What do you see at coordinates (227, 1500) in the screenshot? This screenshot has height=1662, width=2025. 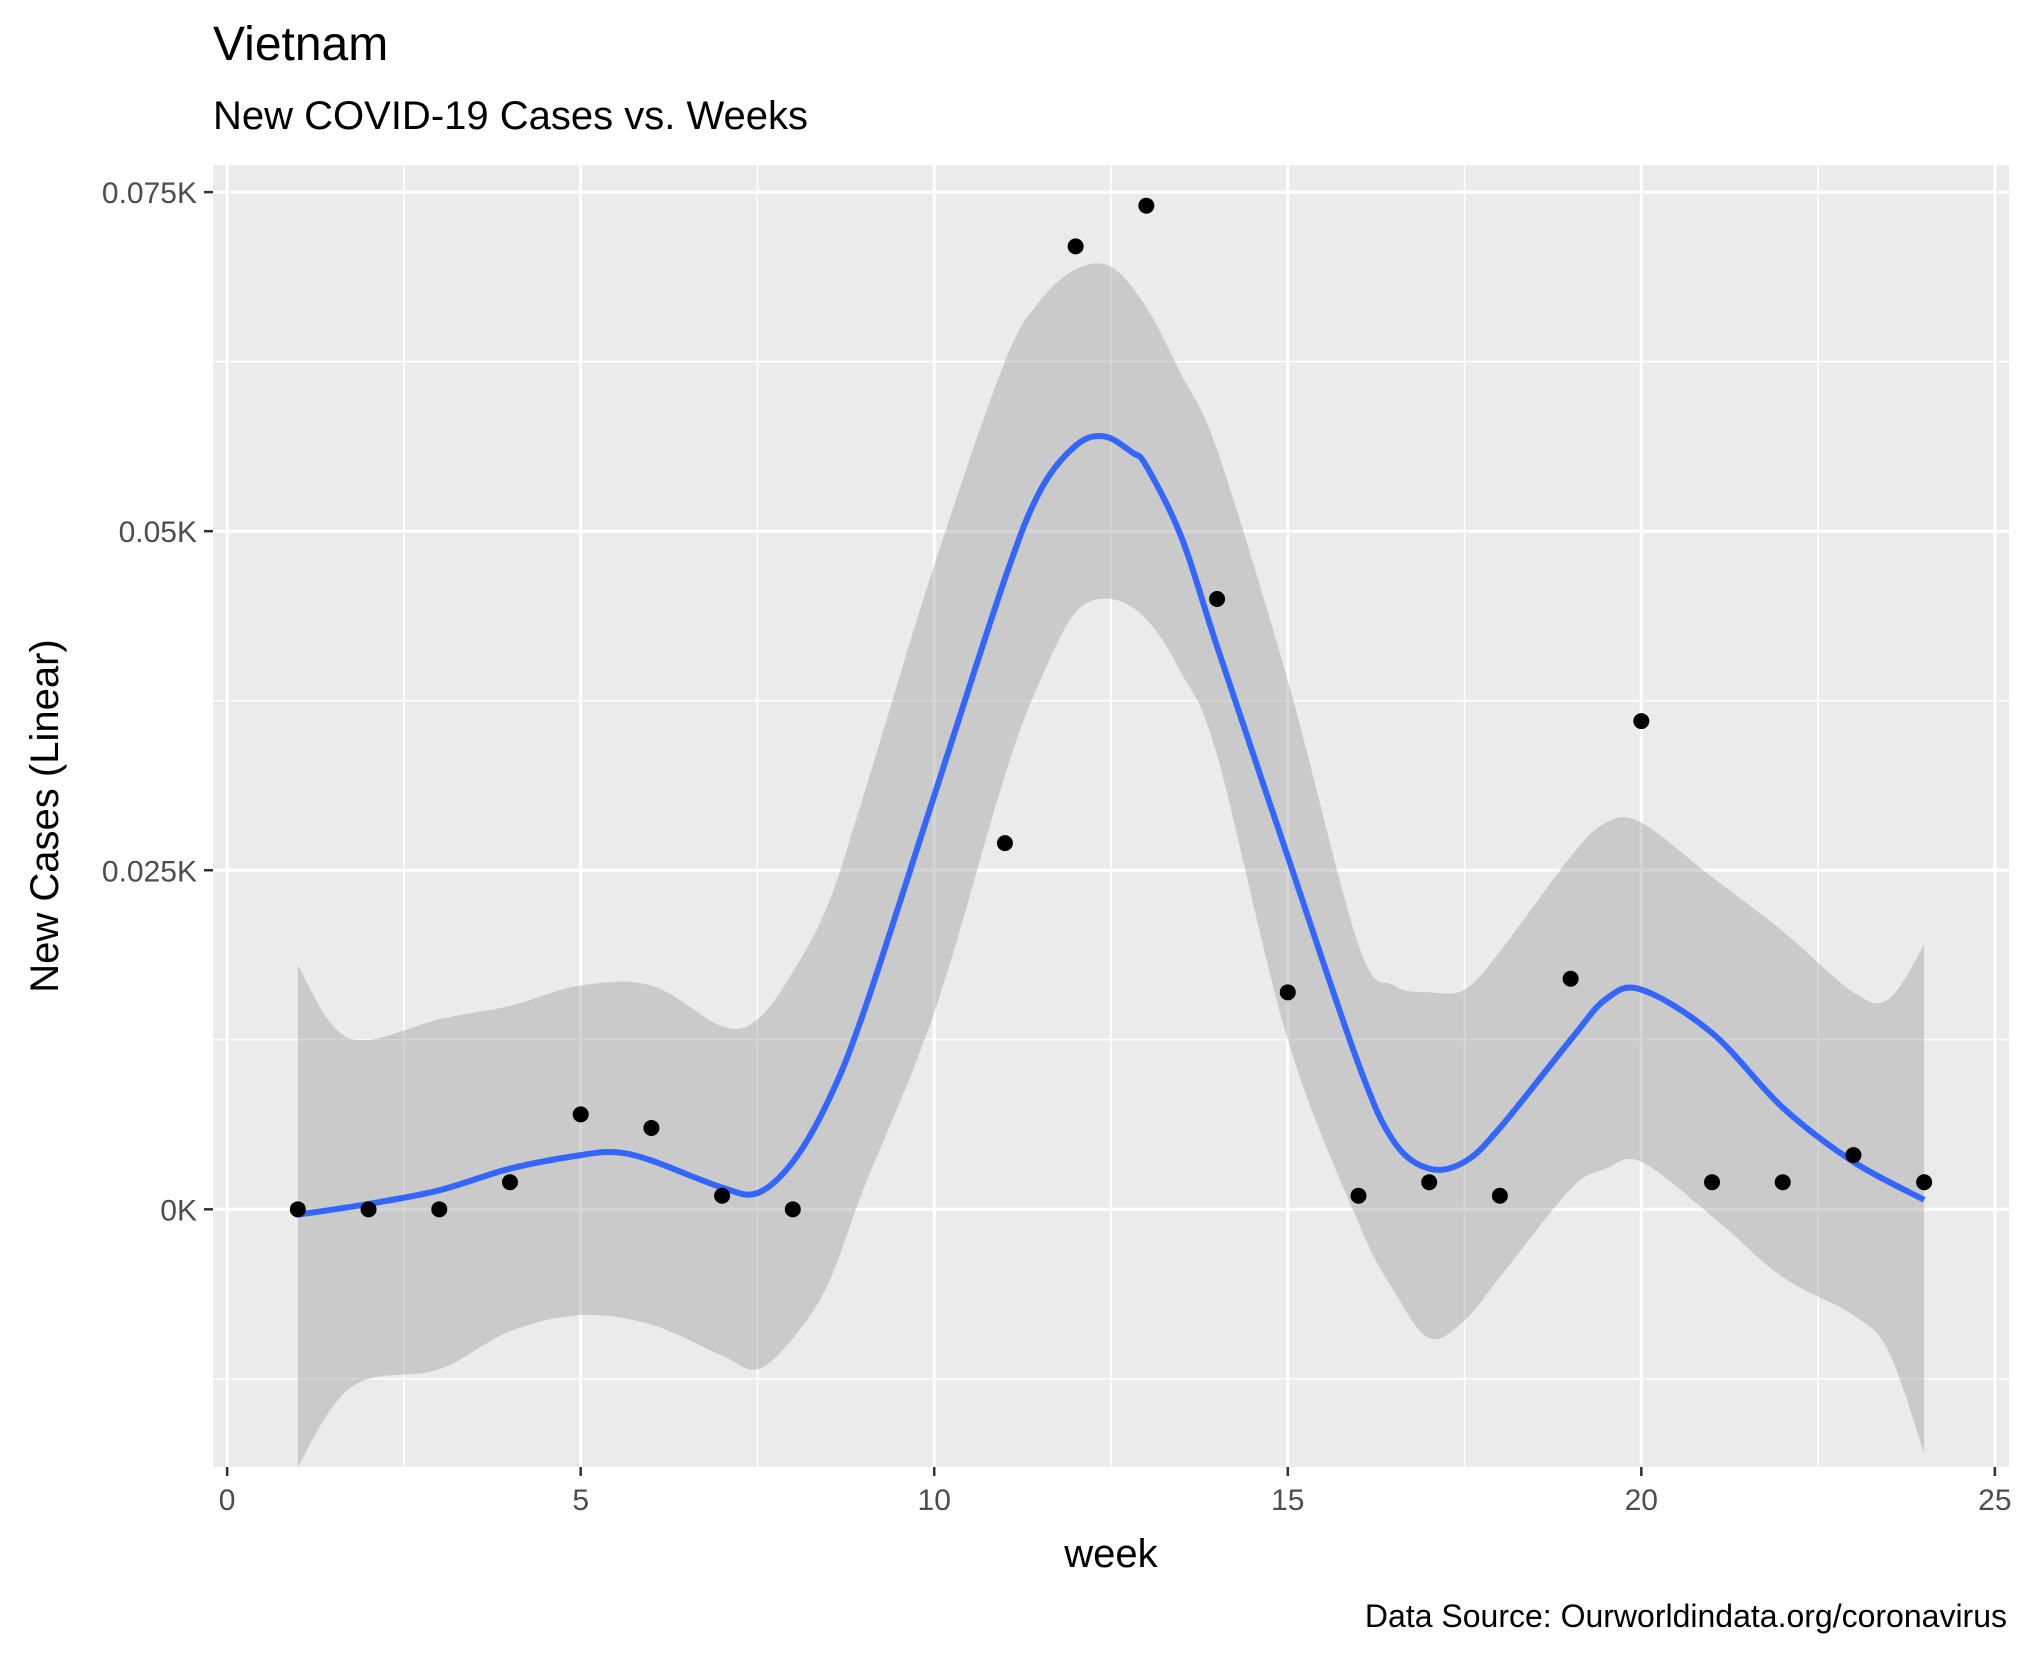 I see `x-tick-label: 0` at bounding box center [227, 1500].